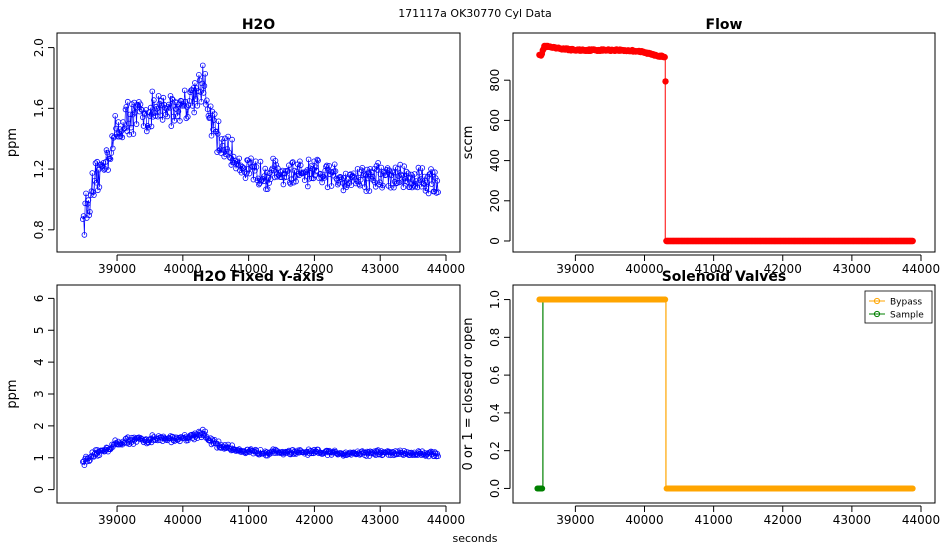 This screenshot has width=950, height=550. I want to click on y-axis: 0.8 1.2 1.6 2.0 ppm, so click(30, 138).